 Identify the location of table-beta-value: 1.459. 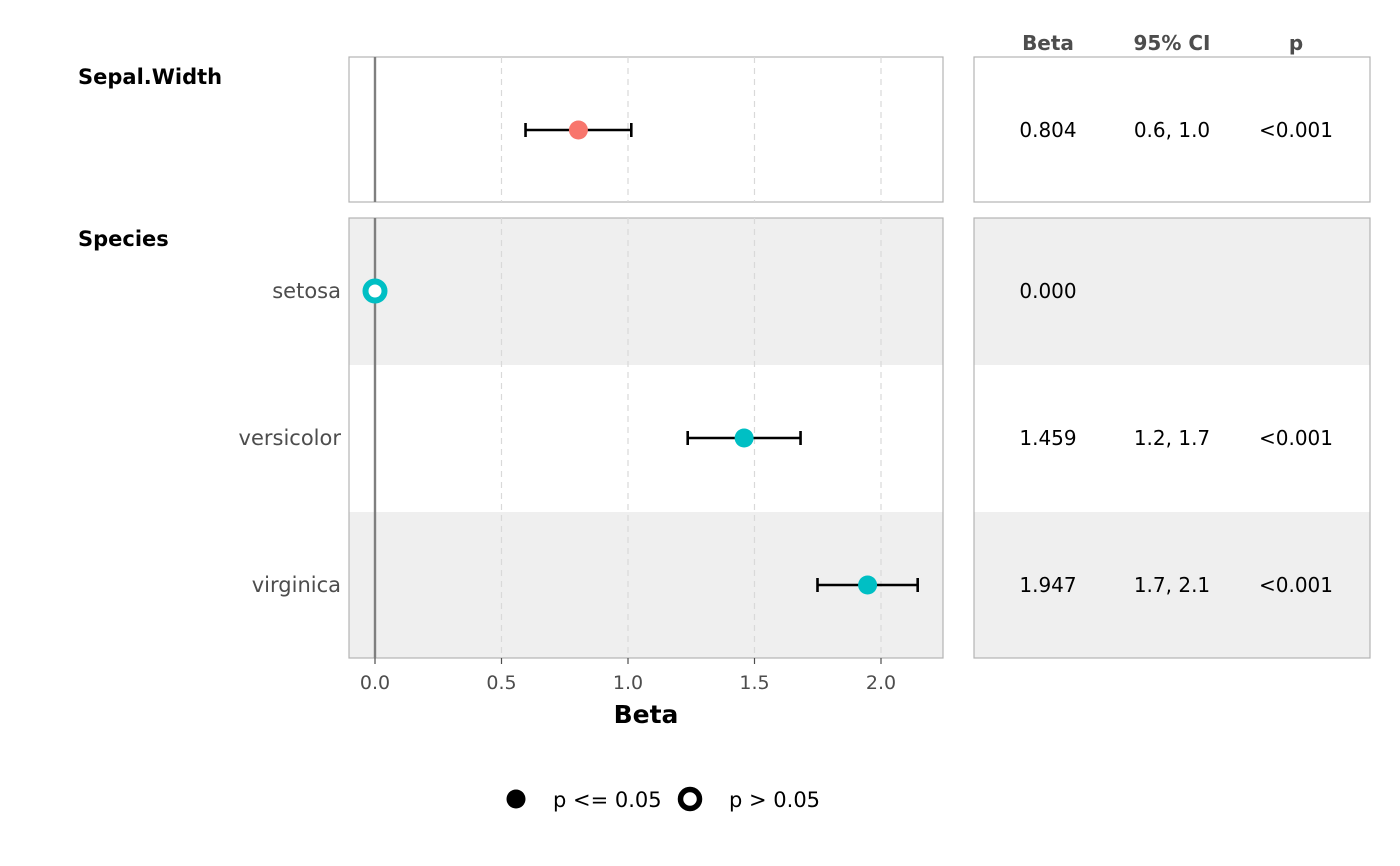
(1047, 438).